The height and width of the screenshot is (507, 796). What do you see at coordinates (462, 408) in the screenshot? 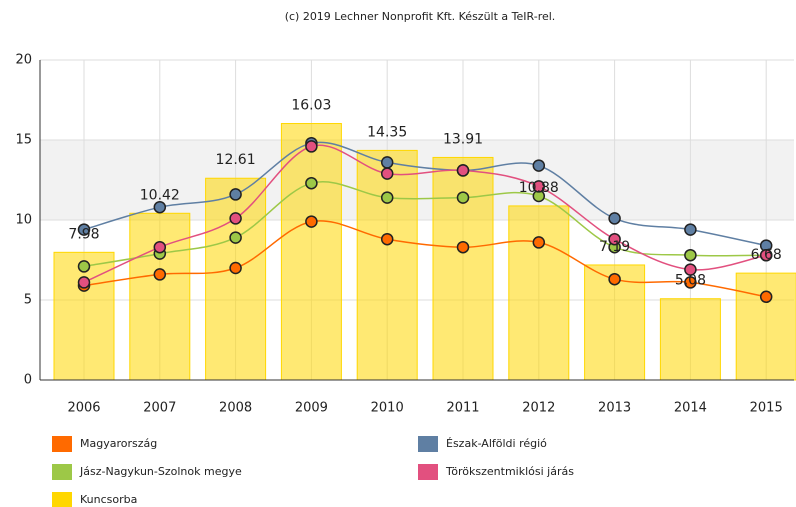
I see `x-tick-label: 2011` at bounding box center [462, 408].